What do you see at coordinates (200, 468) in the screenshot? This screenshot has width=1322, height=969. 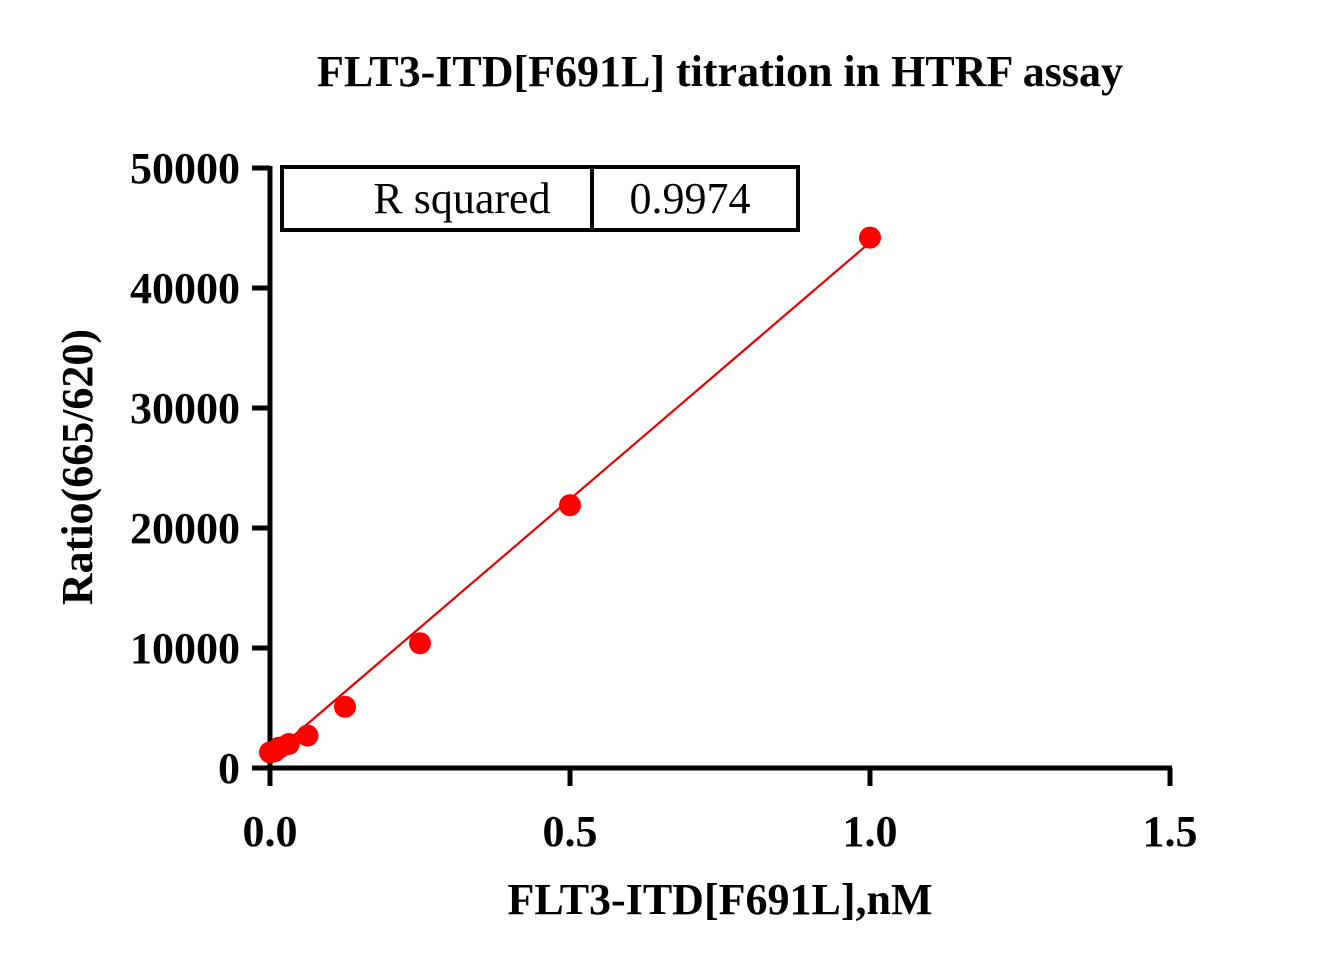 I see `y-ticks: 0 10000 20000 30000 40000 50000` at bounding box center [200, 468].